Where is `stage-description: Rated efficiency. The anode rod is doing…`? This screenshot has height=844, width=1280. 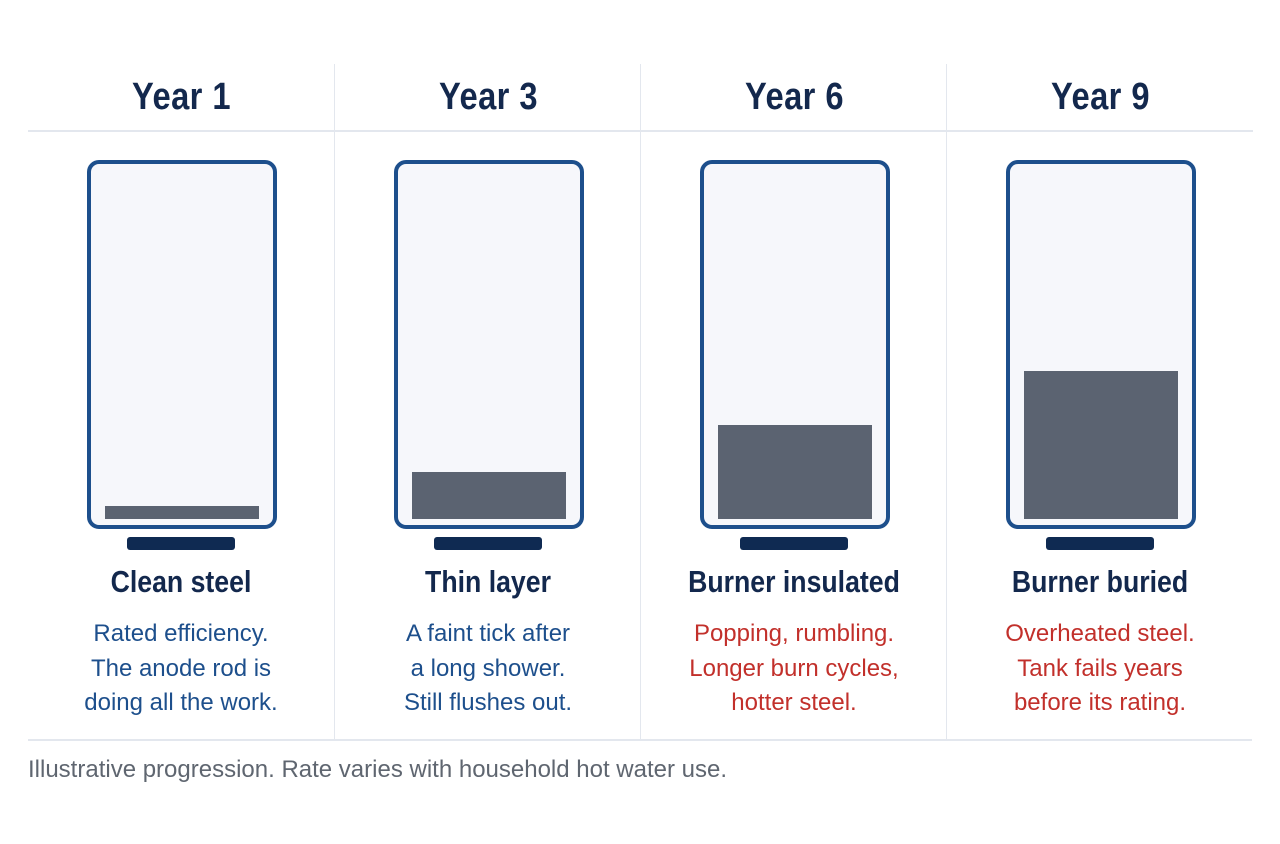
stage-description: Rated efficiency. The anode rod is doing… is located at coordinates (181, 668).